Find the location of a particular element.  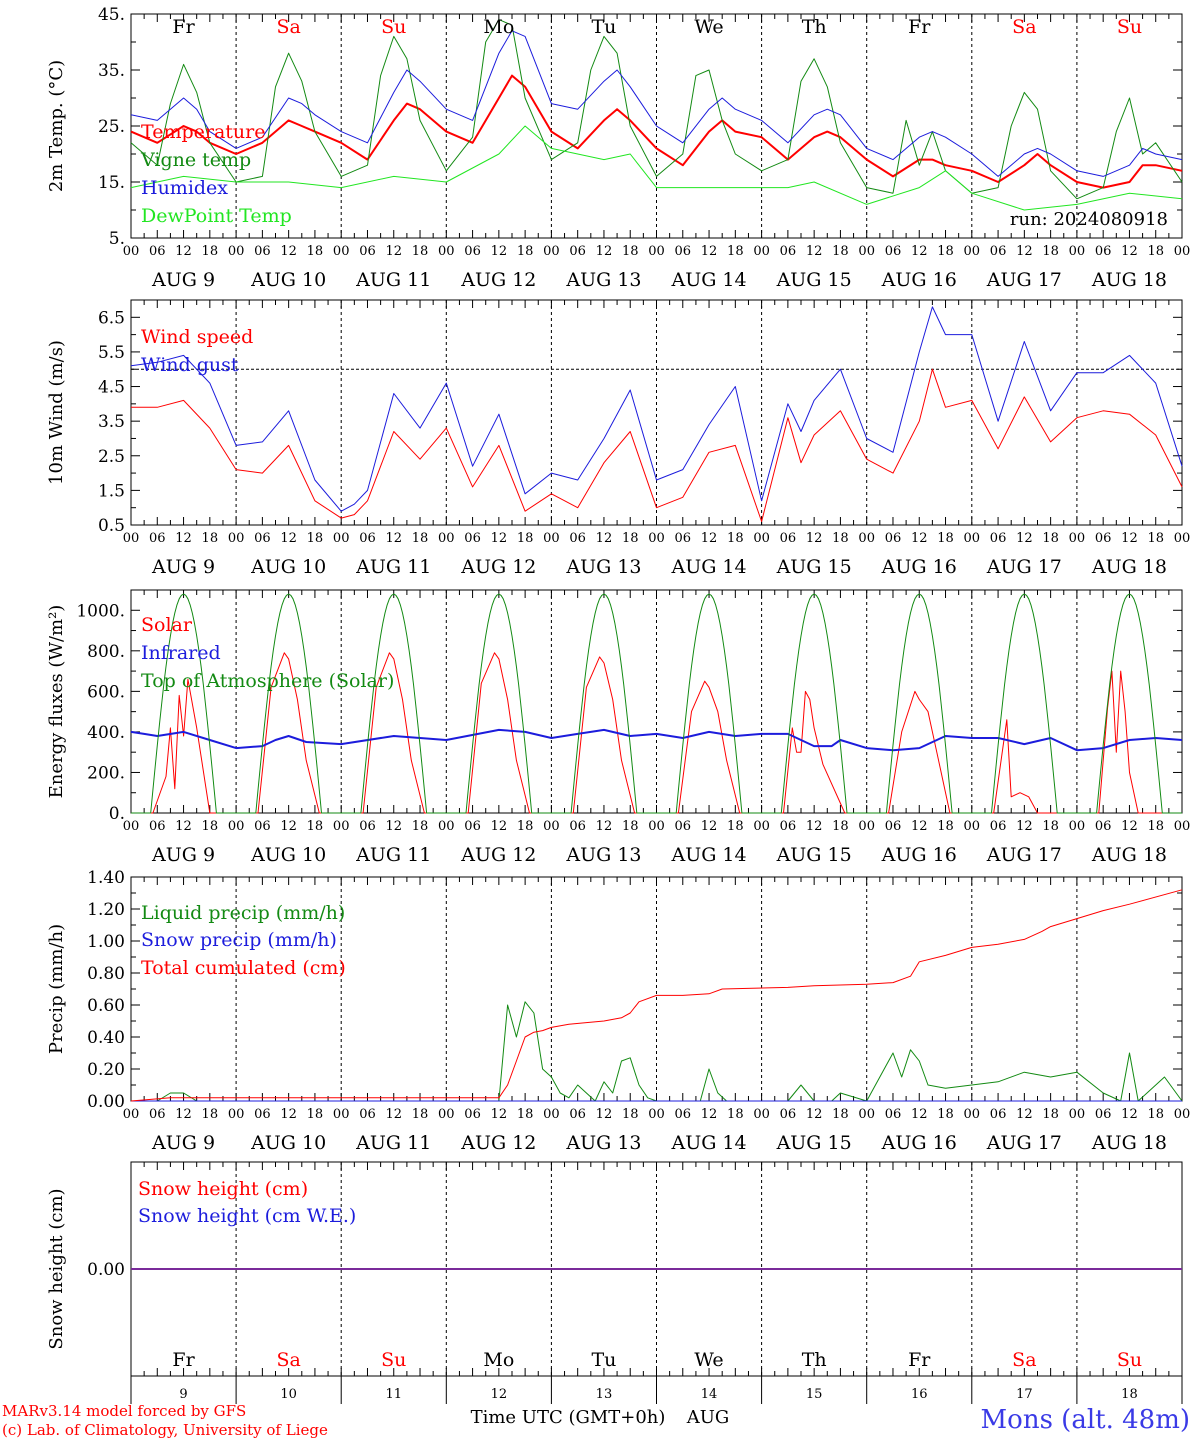

wind-hour-tick-label: 12 is located at coordinates (814, 538).